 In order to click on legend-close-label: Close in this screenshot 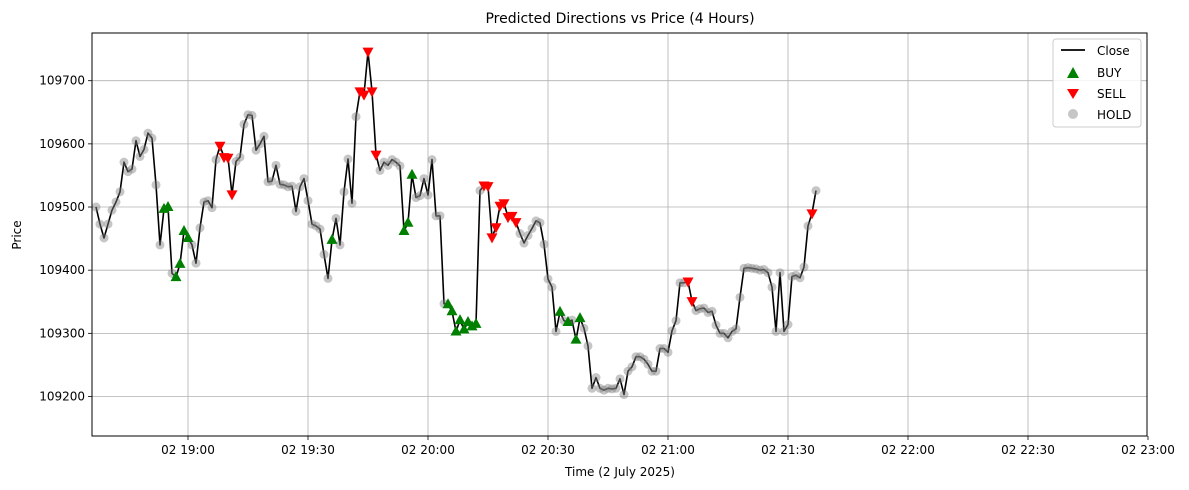, I will do `click(1113, 51)`.